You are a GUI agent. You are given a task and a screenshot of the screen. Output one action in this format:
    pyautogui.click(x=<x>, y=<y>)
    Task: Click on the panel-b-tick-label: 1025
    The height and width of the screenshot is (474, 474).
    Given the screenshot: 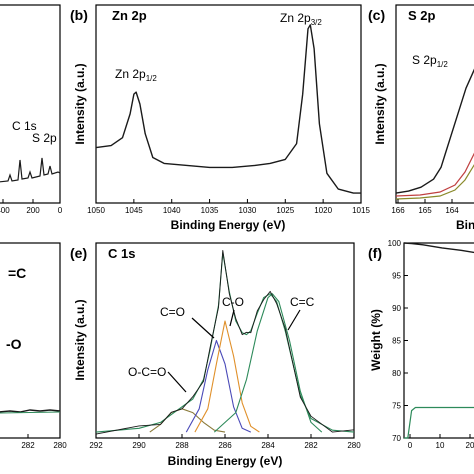 What is the action you would take?
    pyautogui.click(x=285, y=210)
    